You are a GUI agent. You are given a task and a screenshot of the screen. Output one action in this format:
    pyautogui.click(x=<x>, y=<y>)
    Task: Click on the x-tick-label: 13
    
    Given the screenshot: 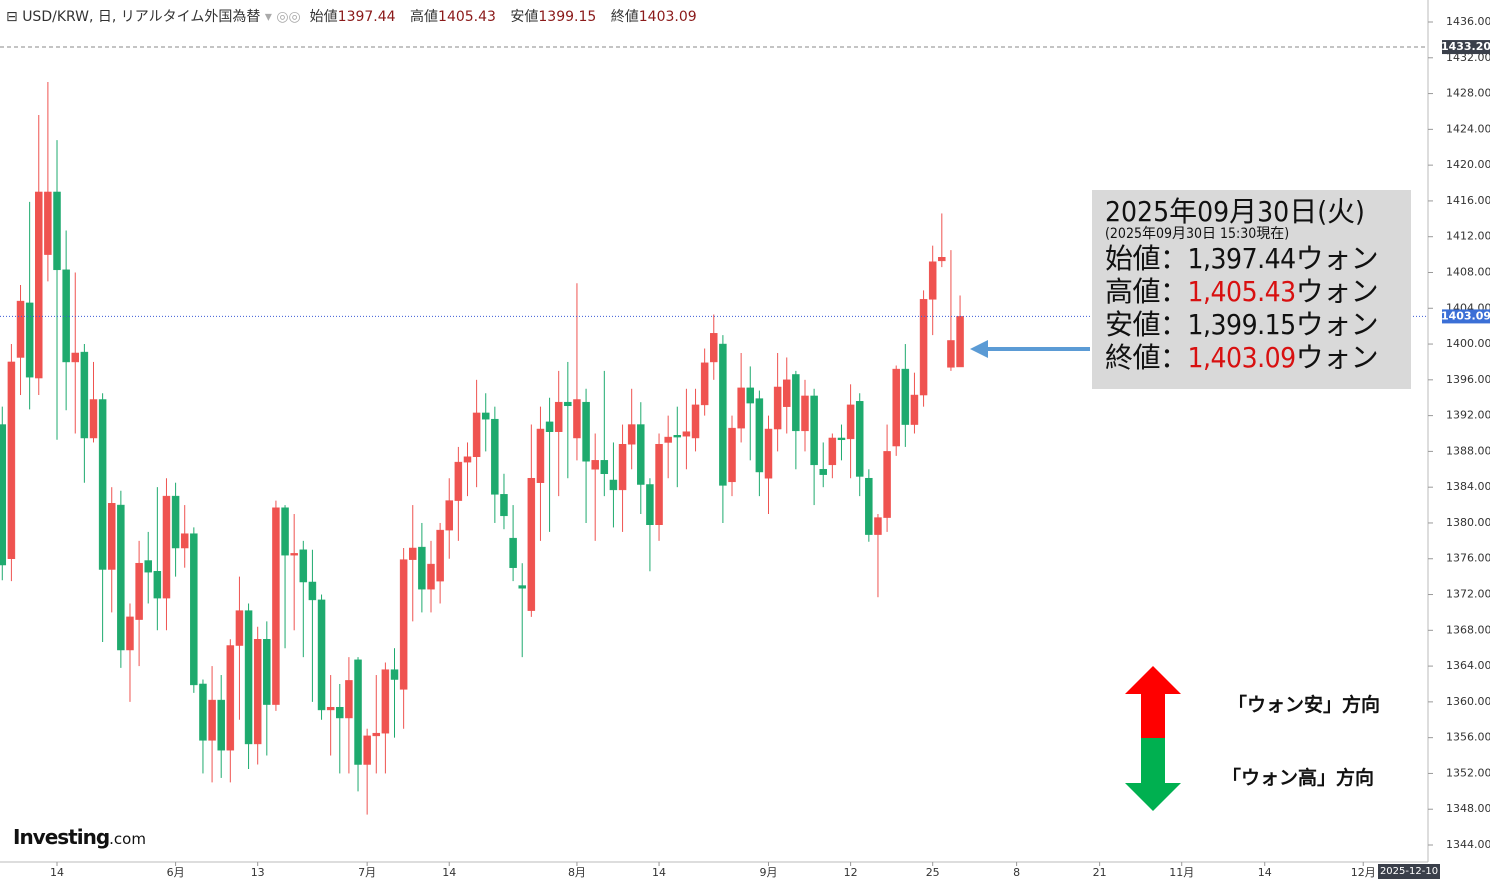 What is the action you would take?
    pyautogui.click(x=258, y=872)
    